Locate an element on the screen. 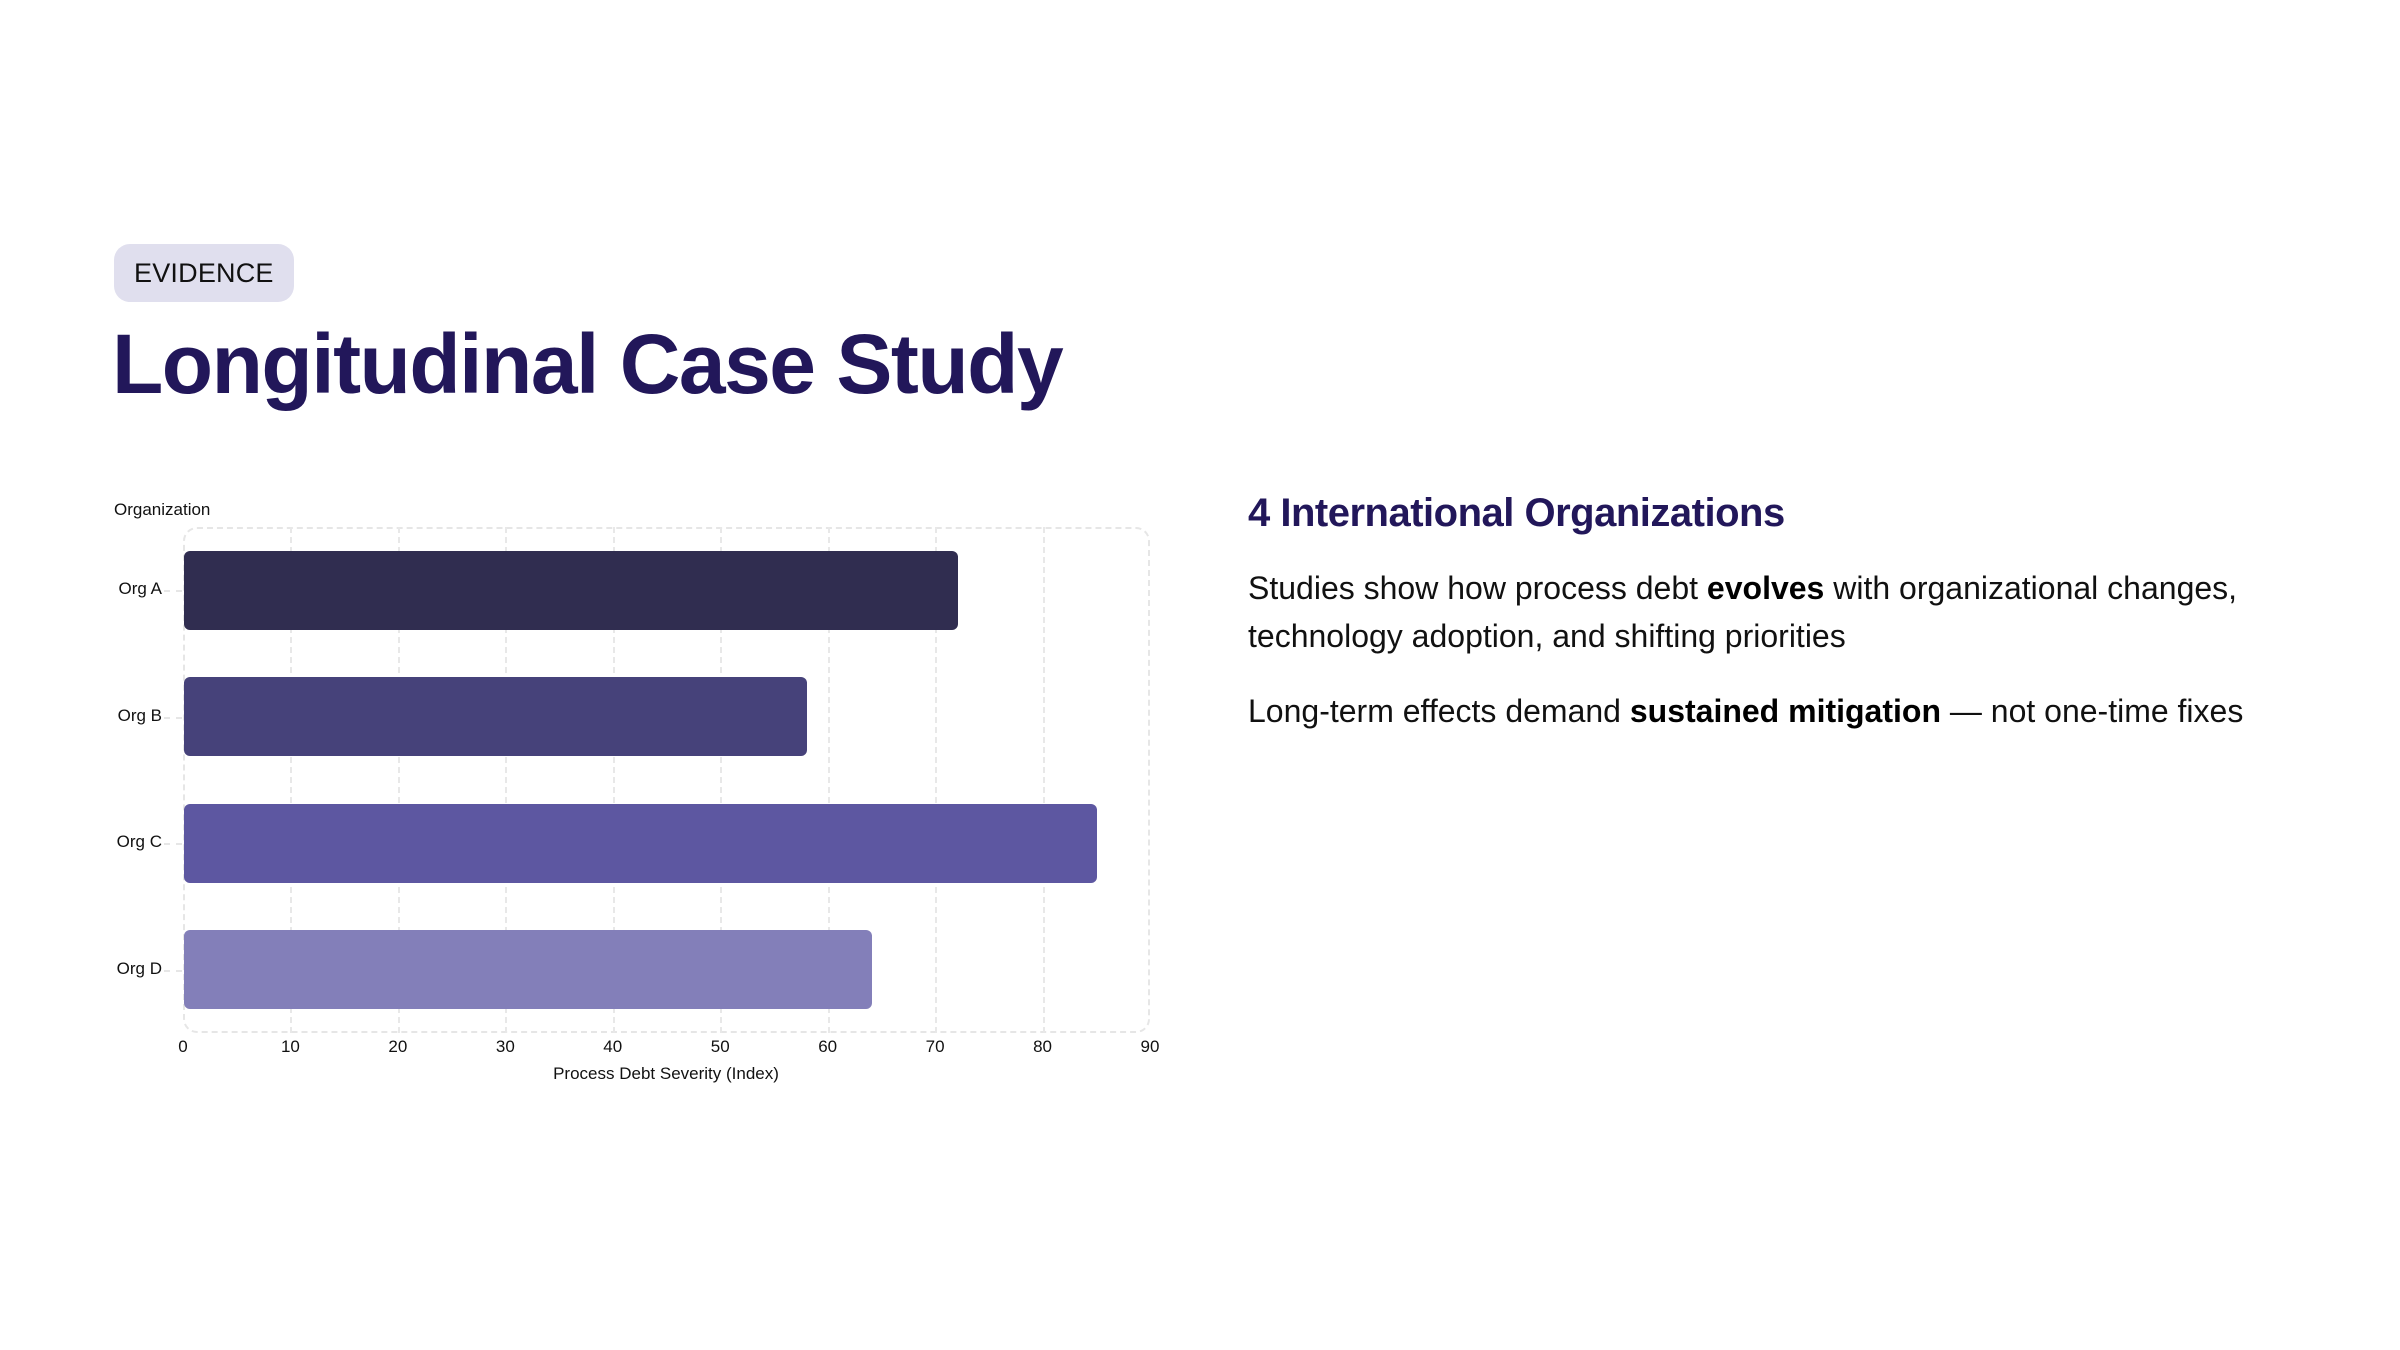  x-tick-label: 10 is located at coordinates (290, 1046).